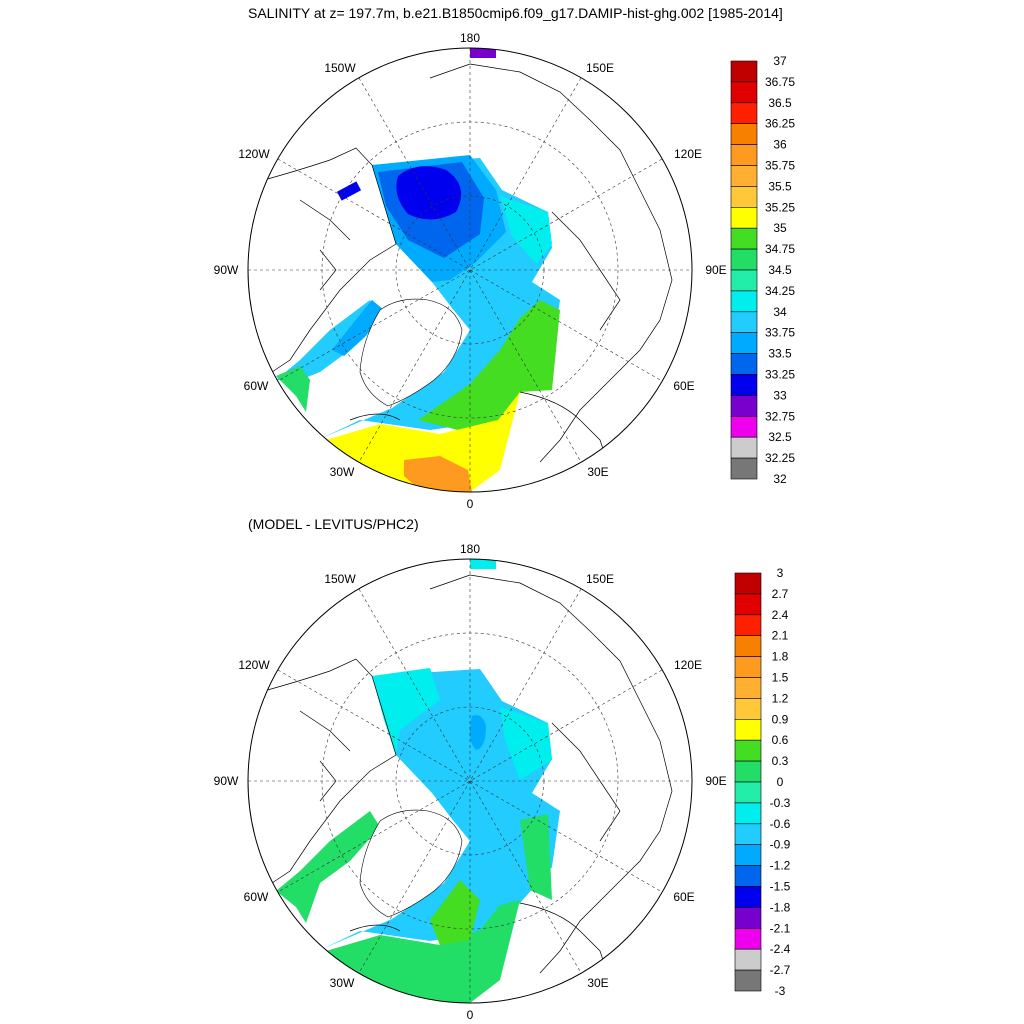 Image resolution: width=1024 pixels, height=1024 pixels. I want to click on top-colorbar-label: 35, so click(780, 228).